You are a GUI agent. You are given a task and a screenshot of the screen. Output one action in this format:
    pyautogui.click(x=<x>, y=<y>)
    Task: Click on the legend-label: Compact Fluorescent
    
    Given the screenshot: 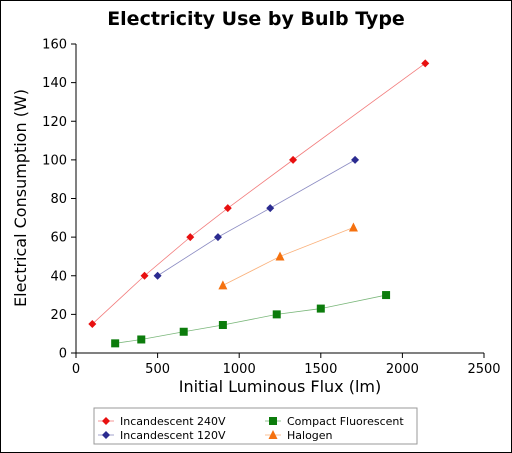 What is the action you would take?
    pyautogui.click(x=345, y=421)
    